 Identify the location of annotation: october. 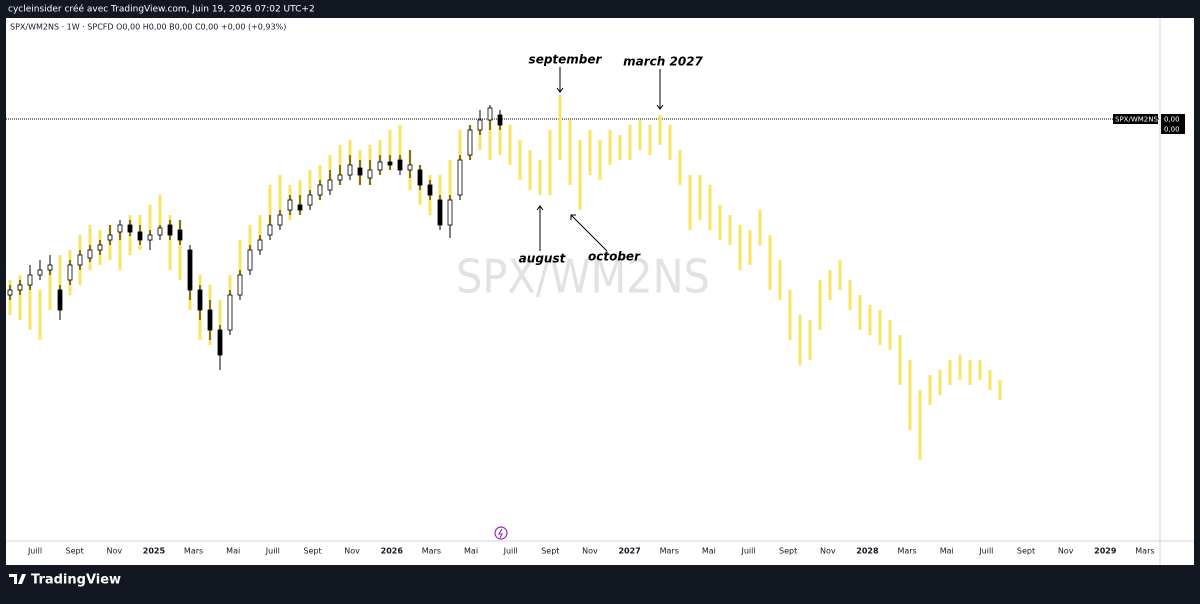
(605, 239).